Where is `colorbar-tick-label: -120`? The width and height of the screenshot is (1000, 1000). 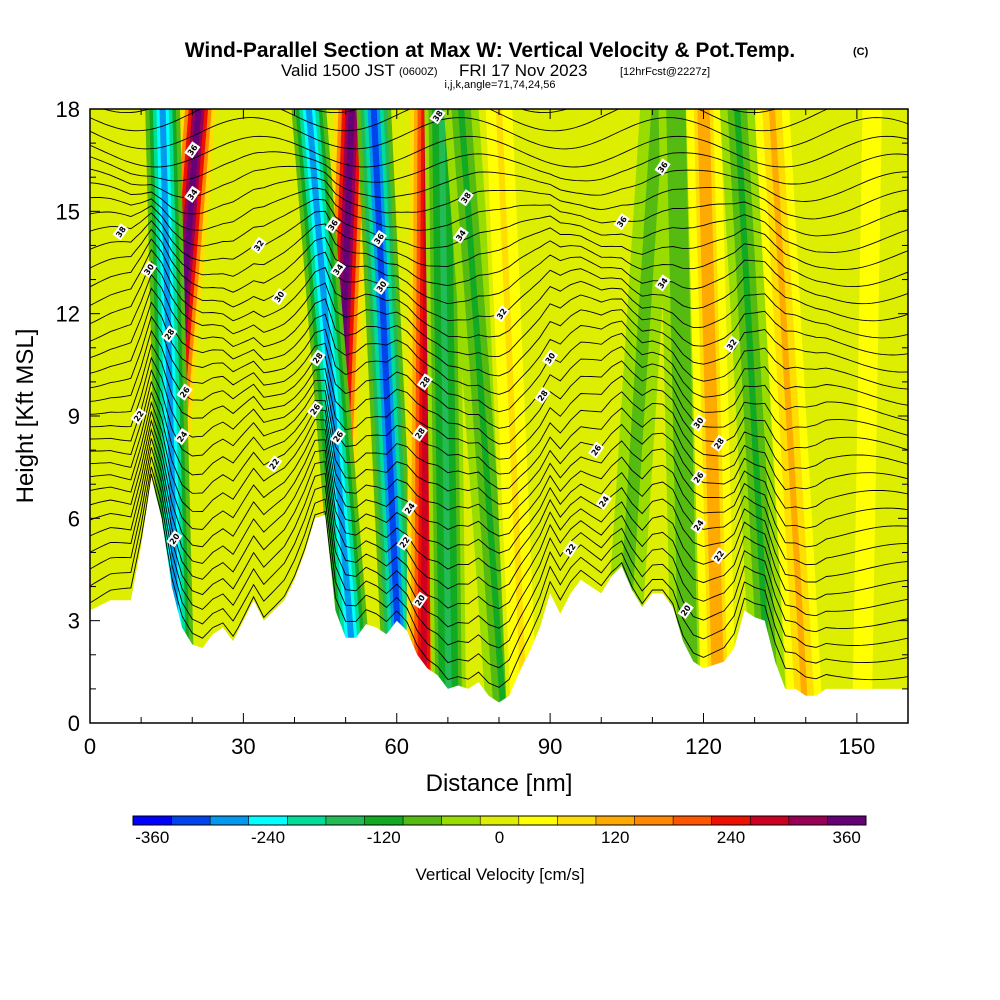 colorbar-tick-label: -120 is located at coordinates (384, 837).